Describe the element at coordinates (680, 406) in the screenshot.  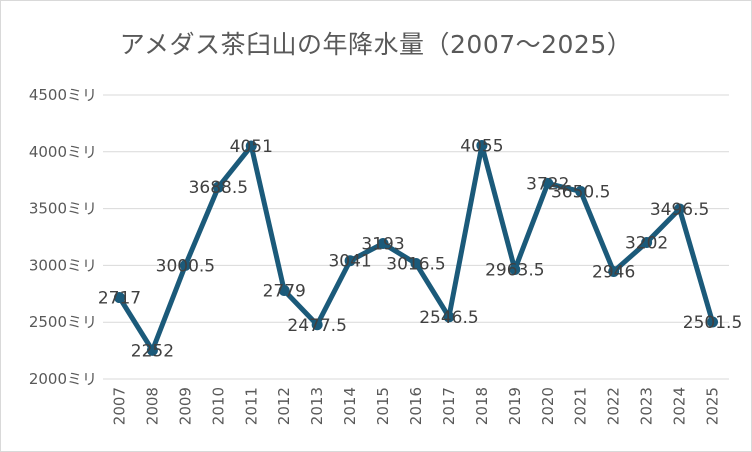
I see `x-tick-label: 2024` at that location.